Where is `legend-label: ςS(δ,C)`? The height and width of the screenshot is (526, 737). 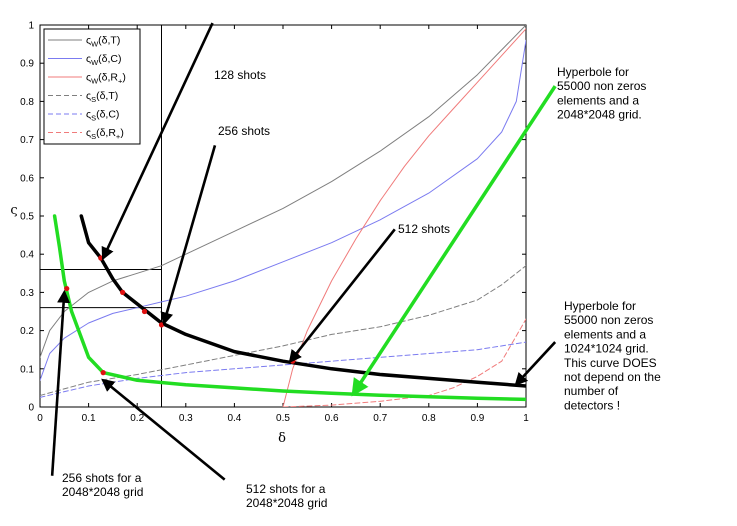 legend-label: ςS(δ,C) is located at coordinates (102, 116).